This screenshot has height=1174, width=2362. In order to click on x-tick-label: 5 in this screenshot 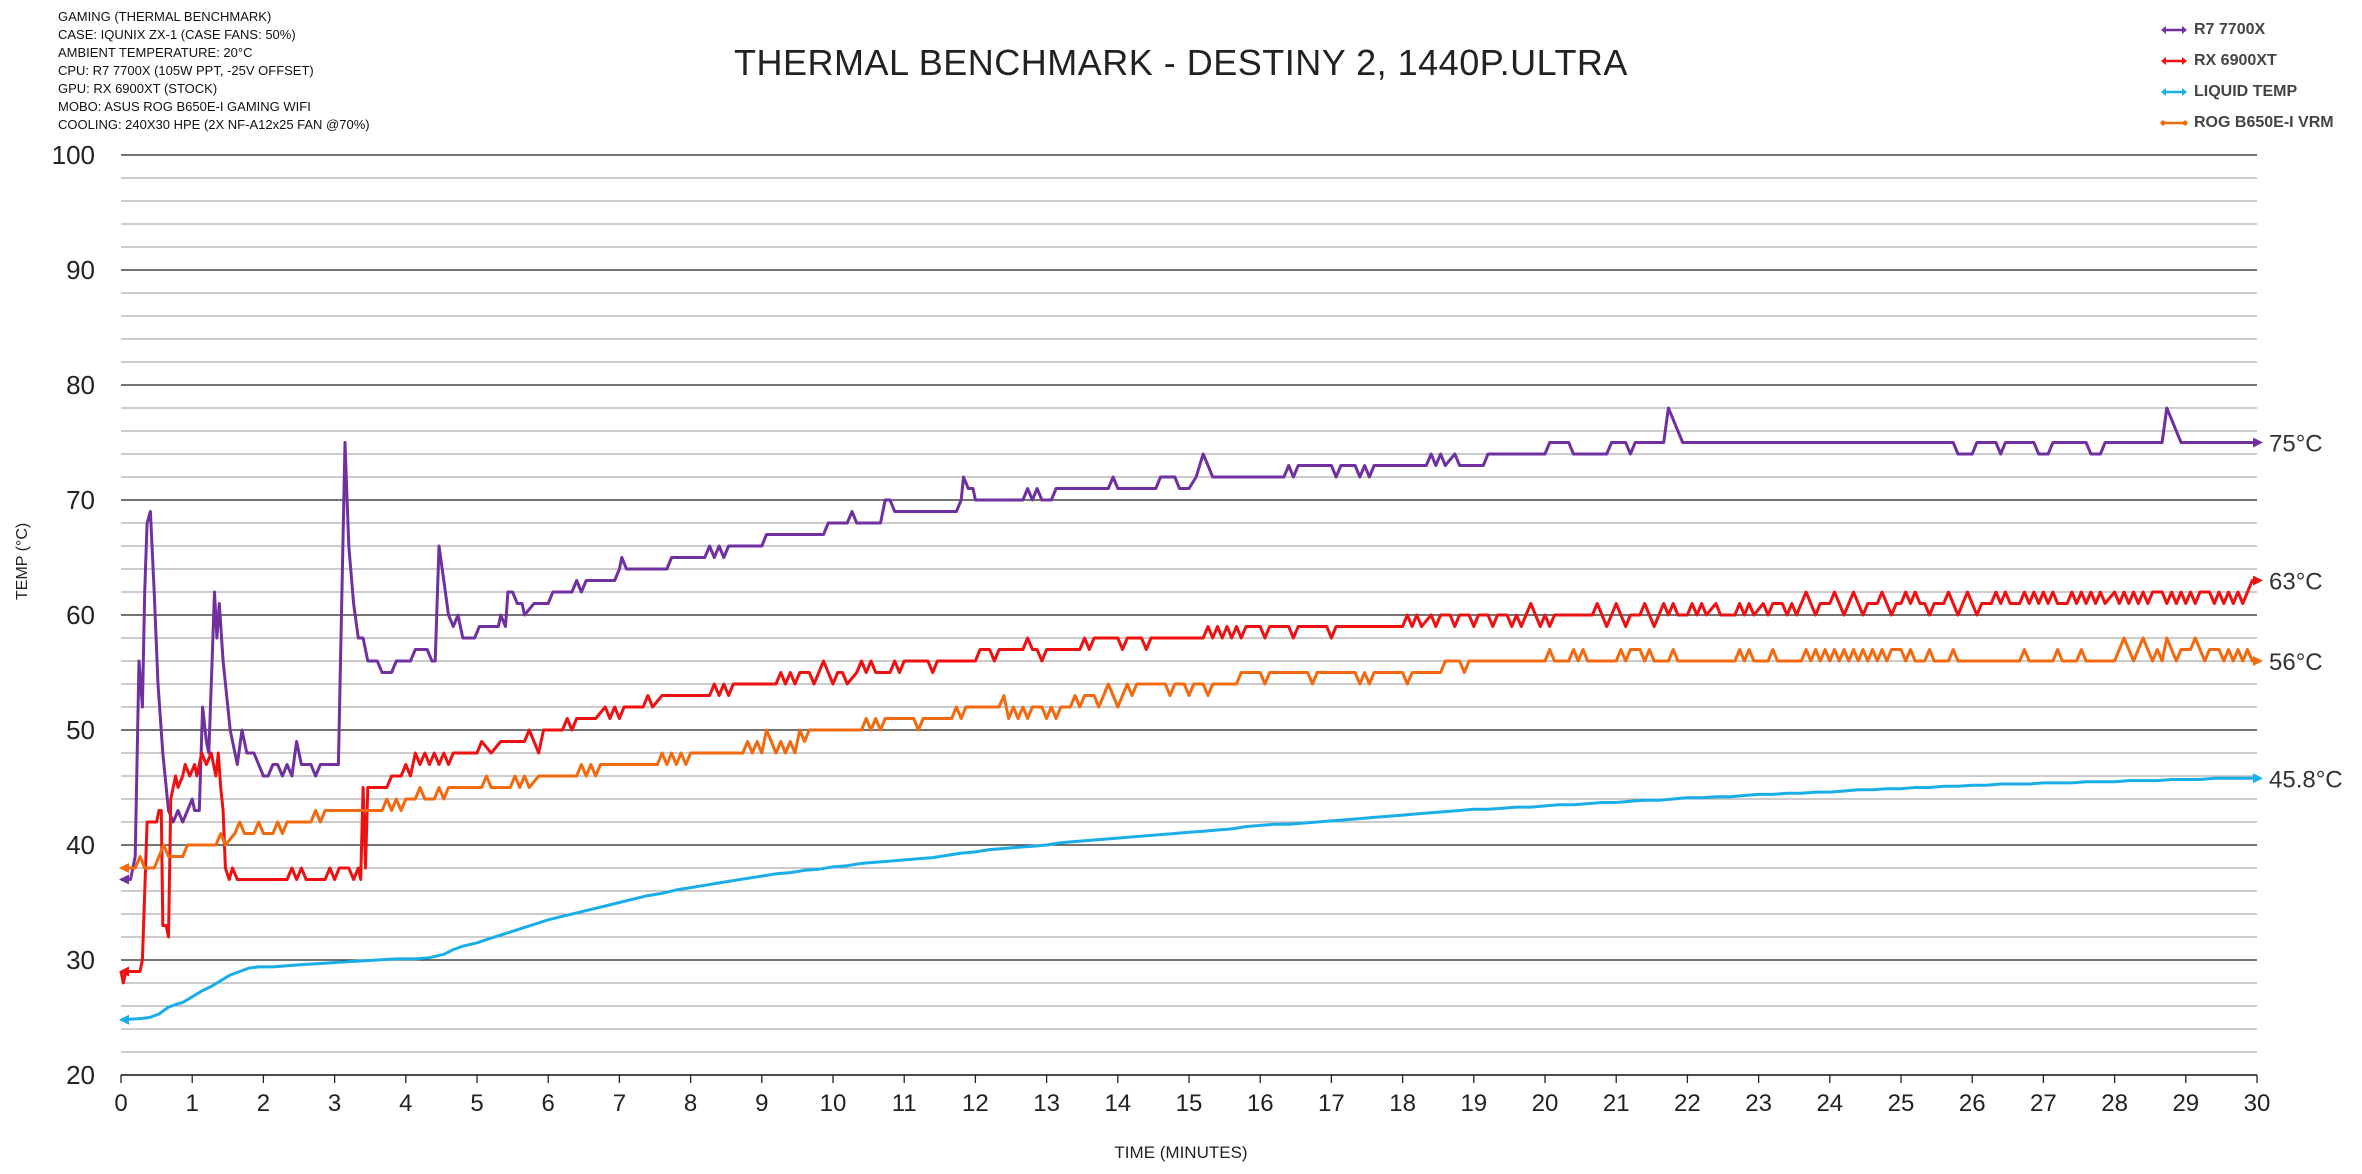, I will do `click(476, 1103)`.